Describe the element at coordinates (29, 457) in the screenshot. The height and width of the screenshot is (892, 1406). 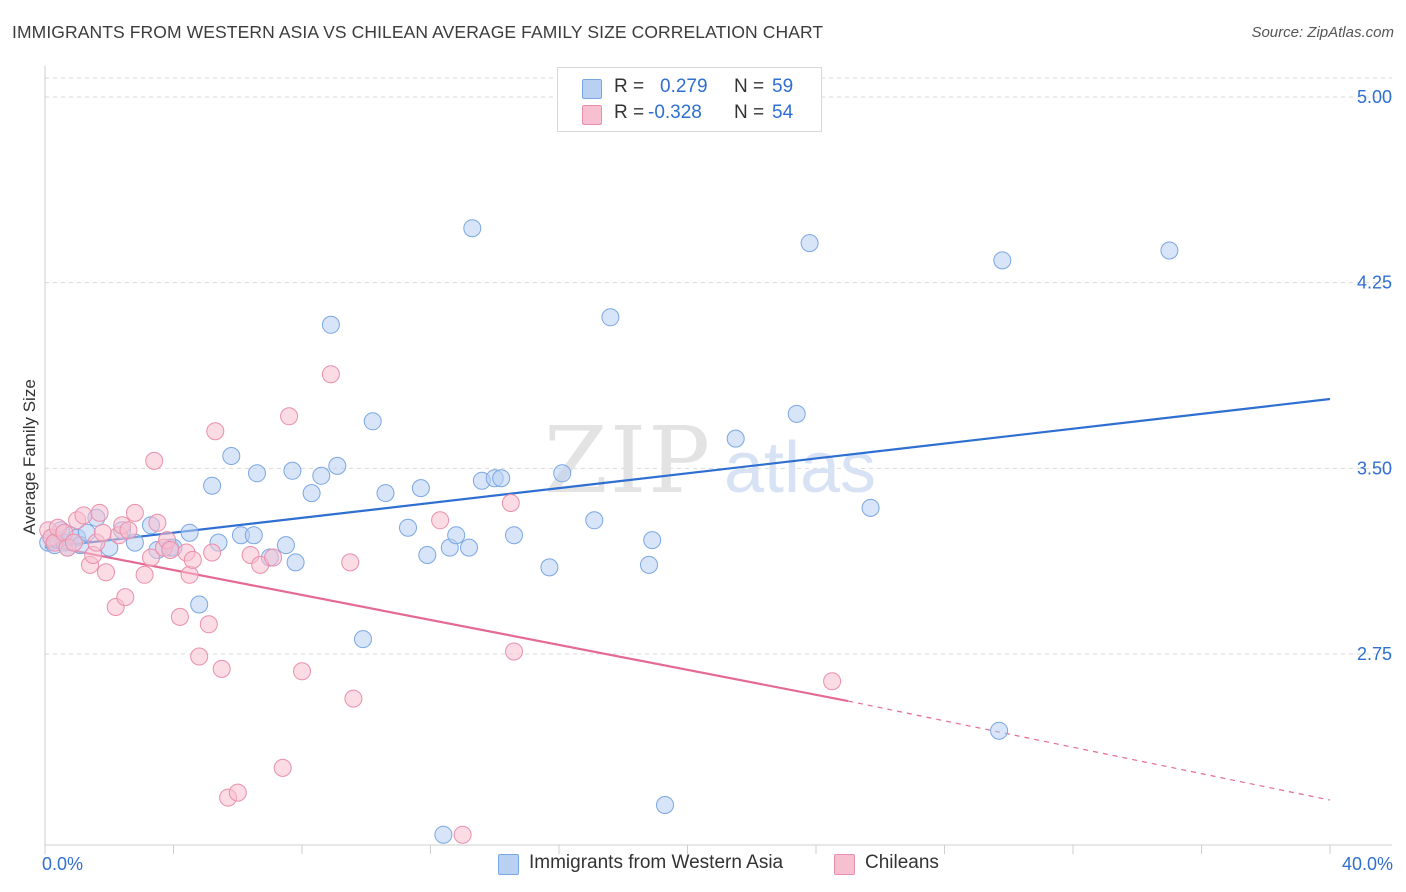
I see `y-axis-label: Average Family Size` at that location.